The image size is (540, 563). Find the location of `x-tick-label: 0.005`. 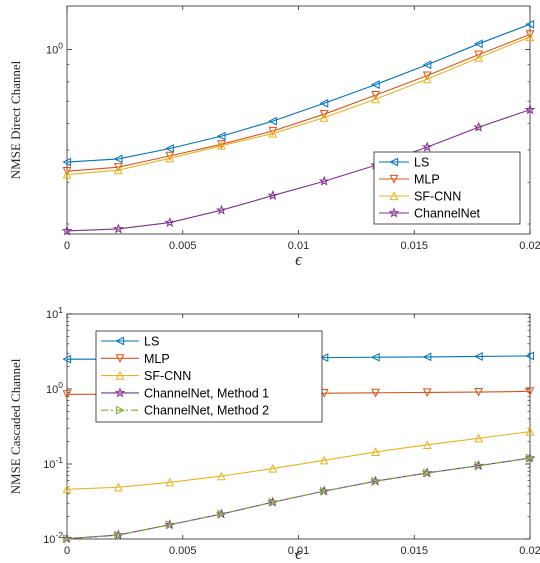

x-tick-label: 0.005 is located at coordinates (183, 246).